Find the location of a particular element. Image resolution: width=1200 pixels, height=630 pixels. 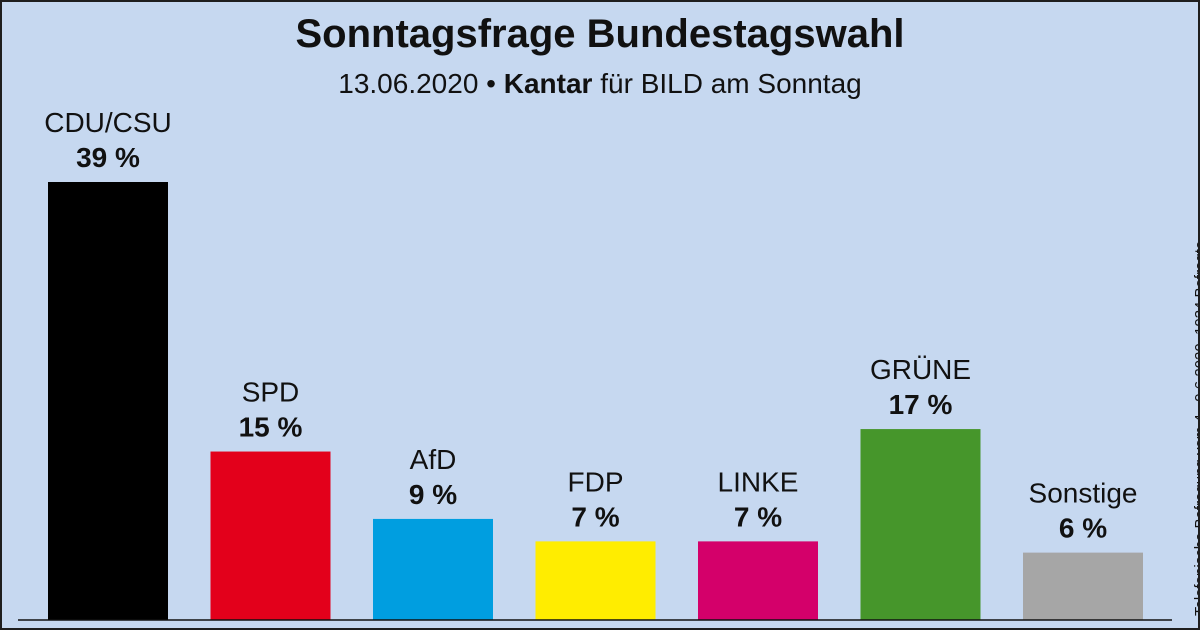

value-label: 39 % is located at coordinates (108, 157).